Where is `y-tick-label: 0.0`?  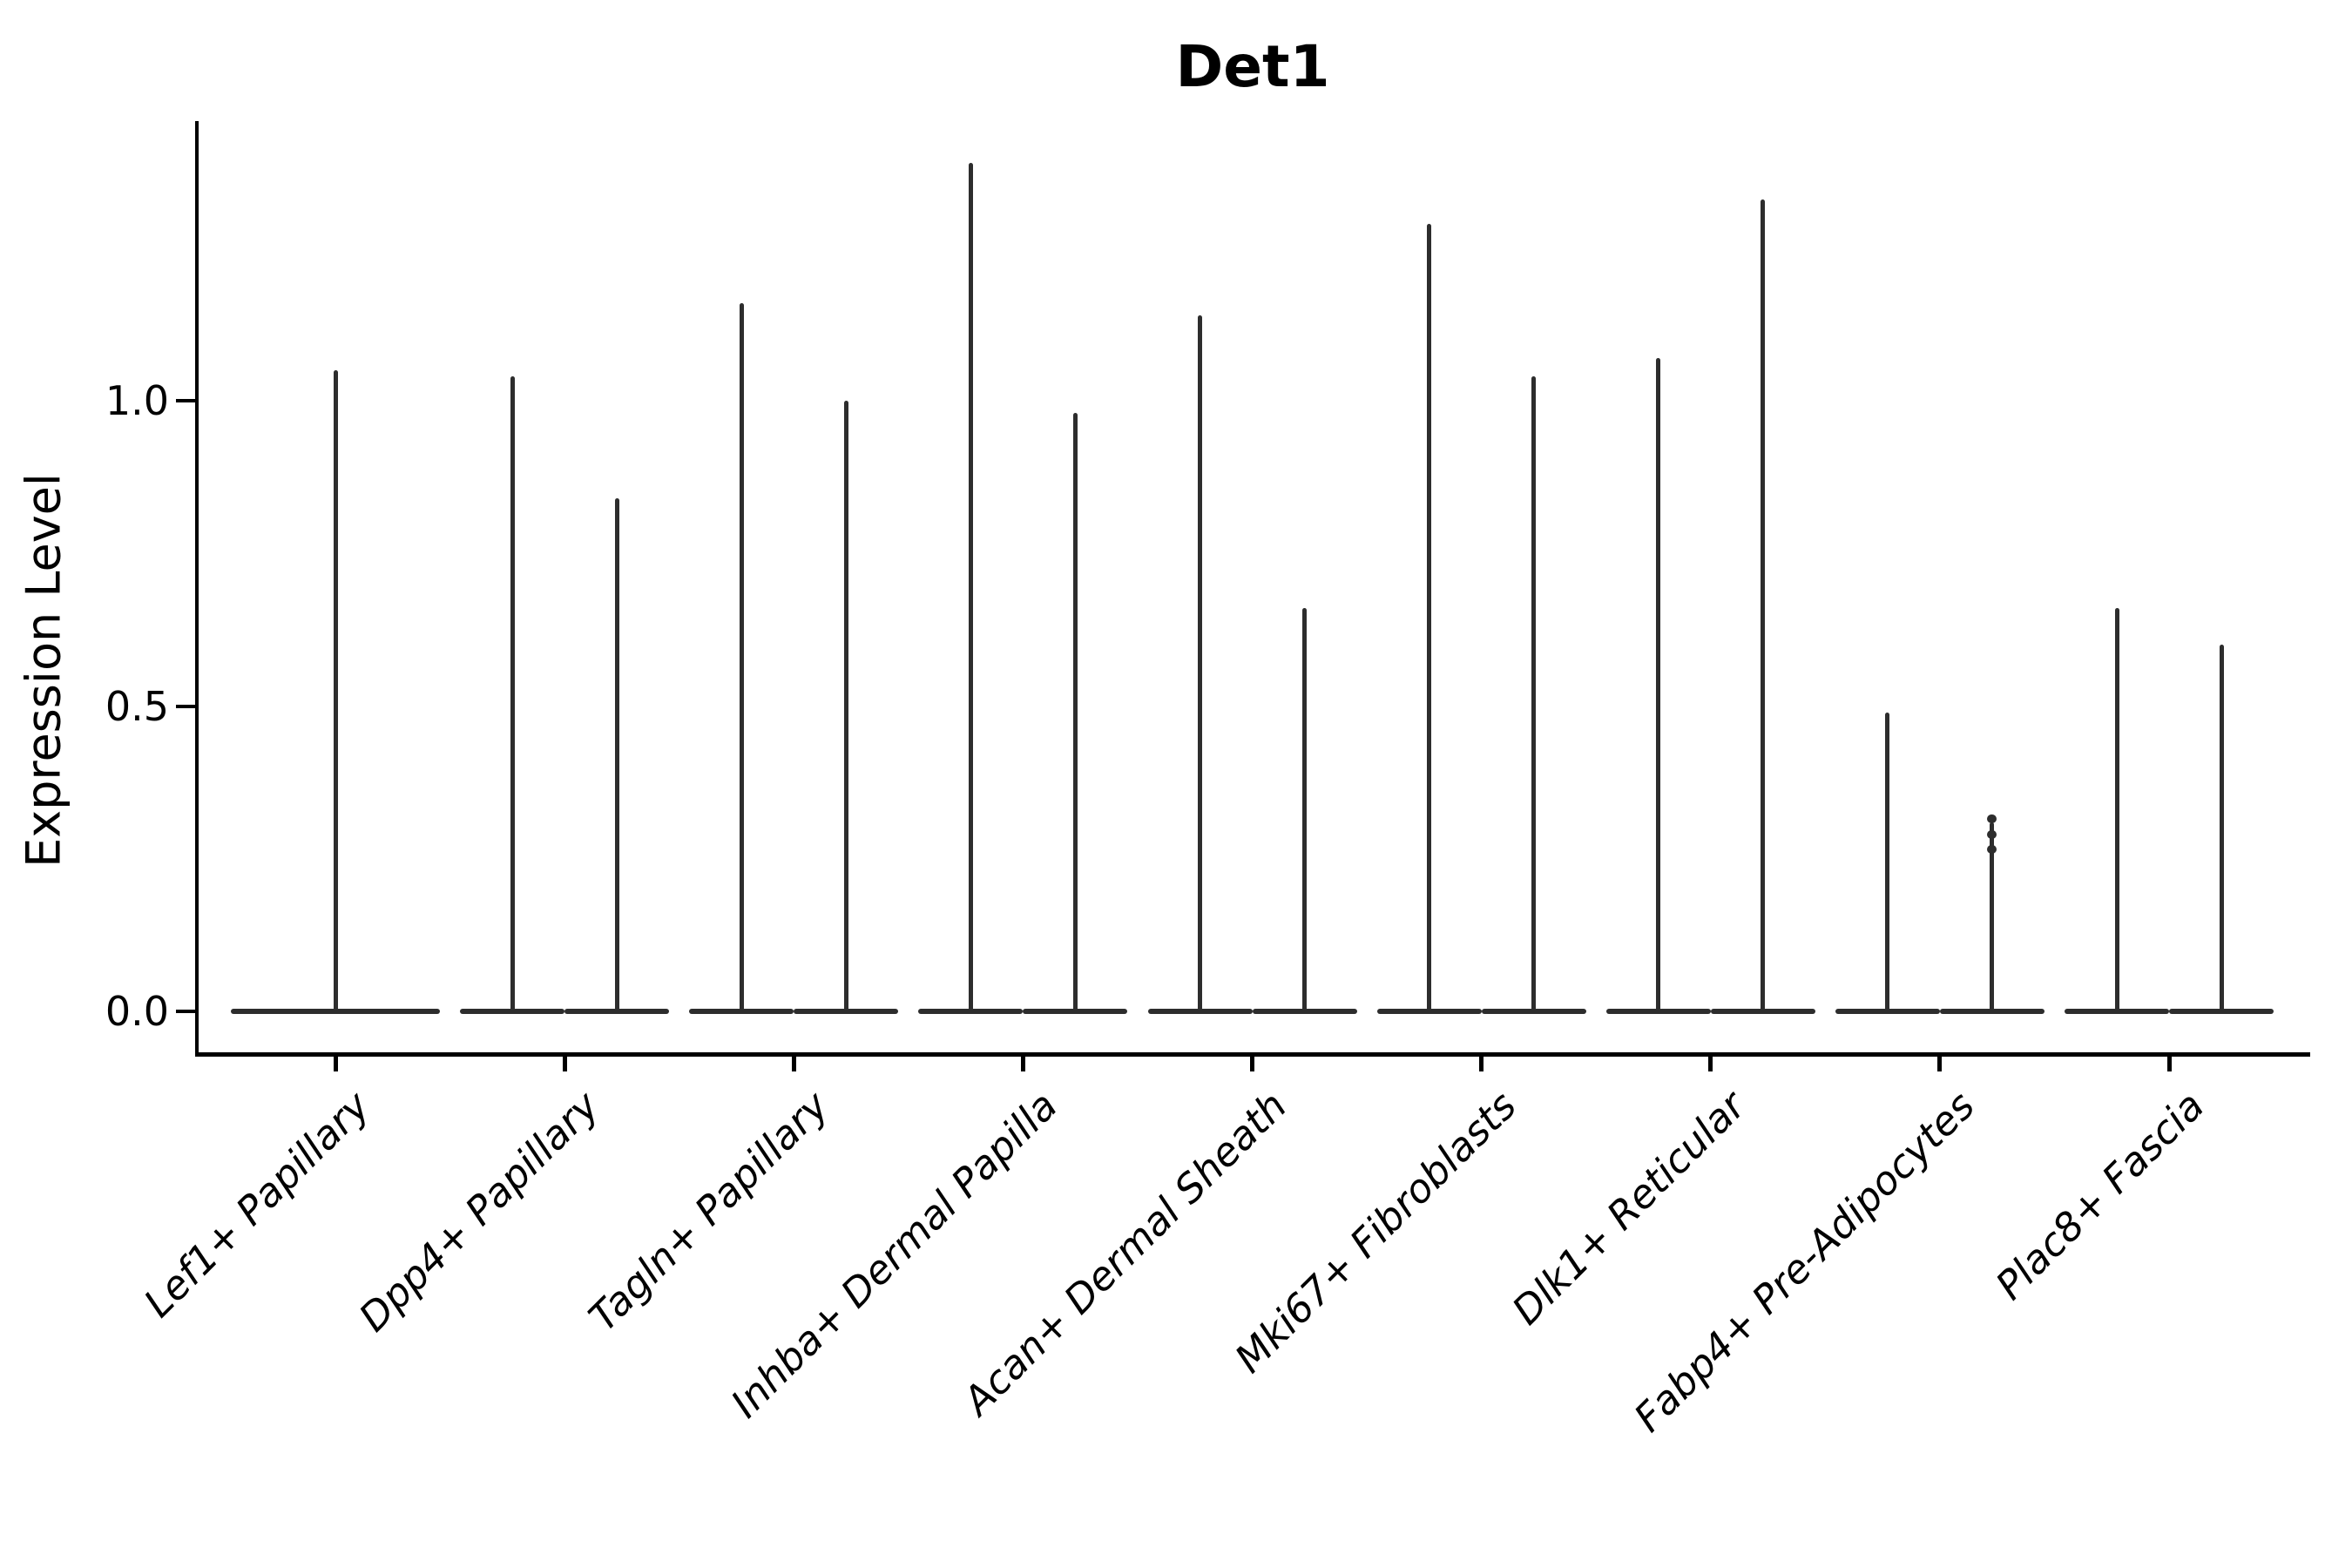 y-tick-label: 0.0 is located at coordinates (137, 1012).